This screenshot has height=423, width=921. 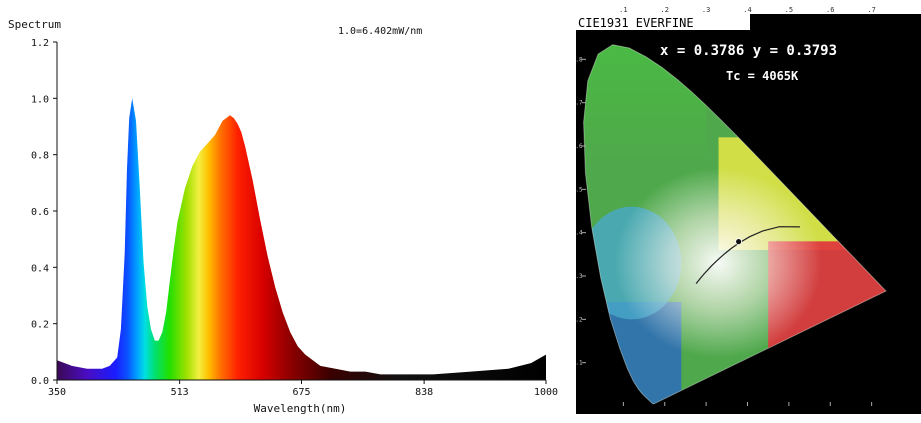 What do you see at coordinates (579, 103) in the screenshot?
I see `cie-y-tick-label: .7` at bounding box center [579, 103].